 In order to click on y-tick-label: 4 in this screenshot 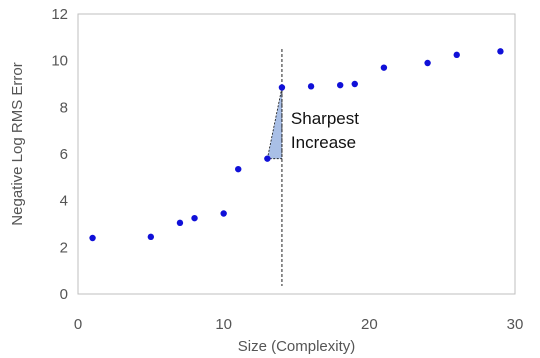, I will do `click(64, 201)`.